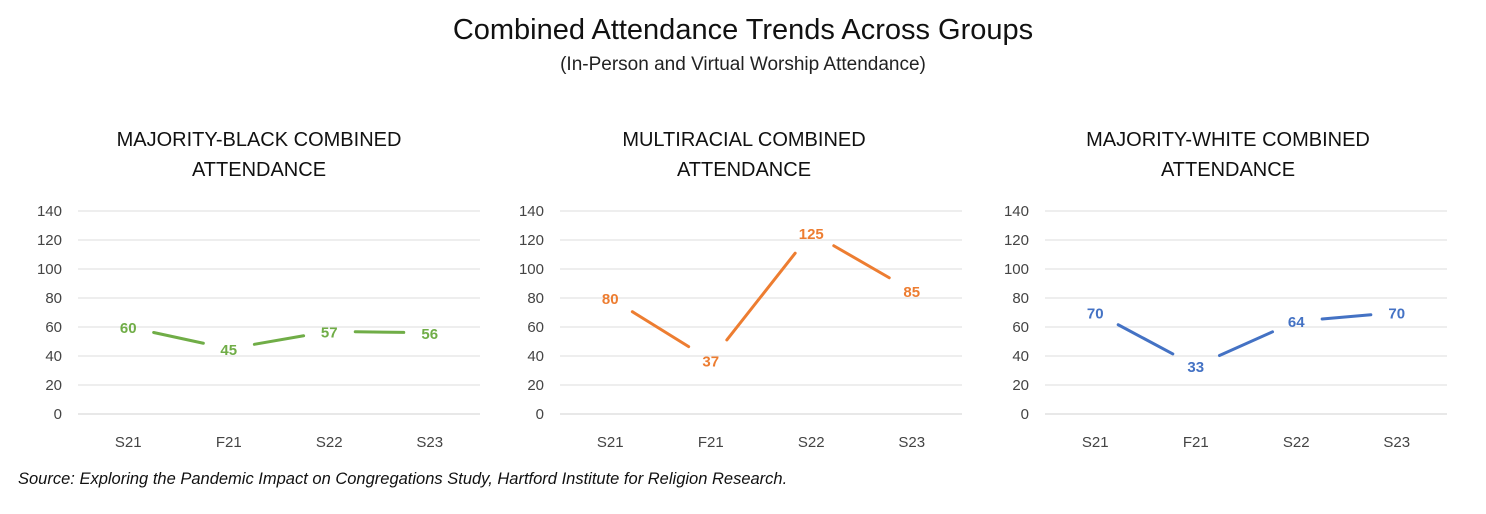 This screenshot has width=1486, height=514. Describe the element at coordinates (329, 332) in the screenshot. I see `data-label: 57` at that location.